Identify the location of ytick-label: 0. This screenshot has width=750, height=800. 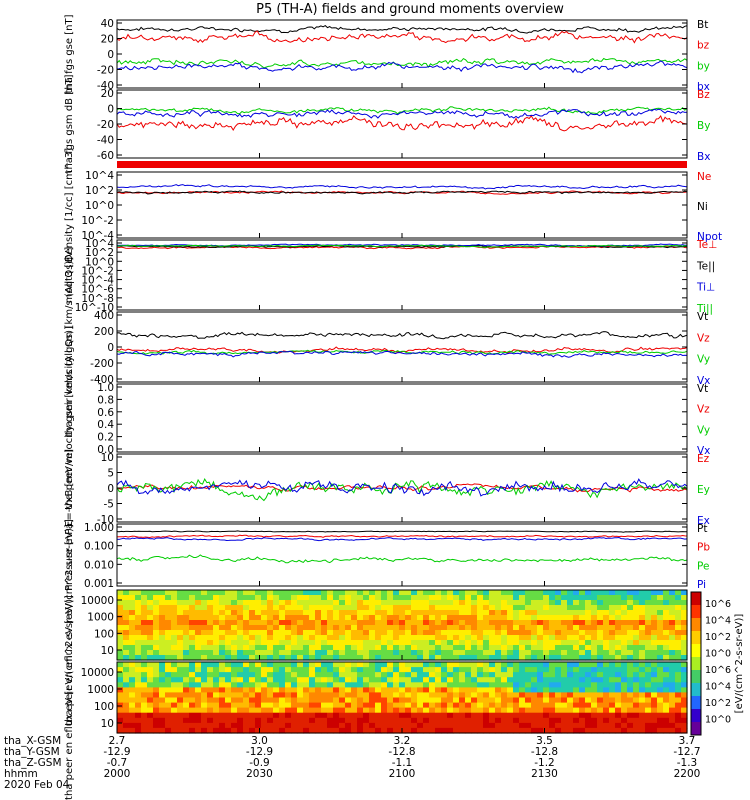
(110, 348).